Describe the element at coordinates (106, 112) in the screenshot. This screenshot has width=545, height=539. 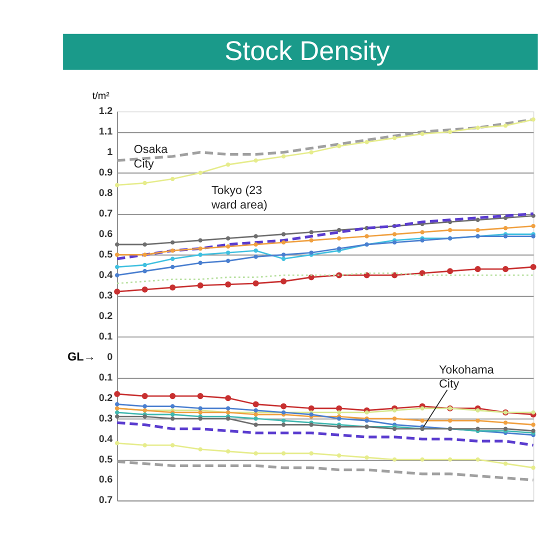
I see `y-tick-label: 1.2` at that location.